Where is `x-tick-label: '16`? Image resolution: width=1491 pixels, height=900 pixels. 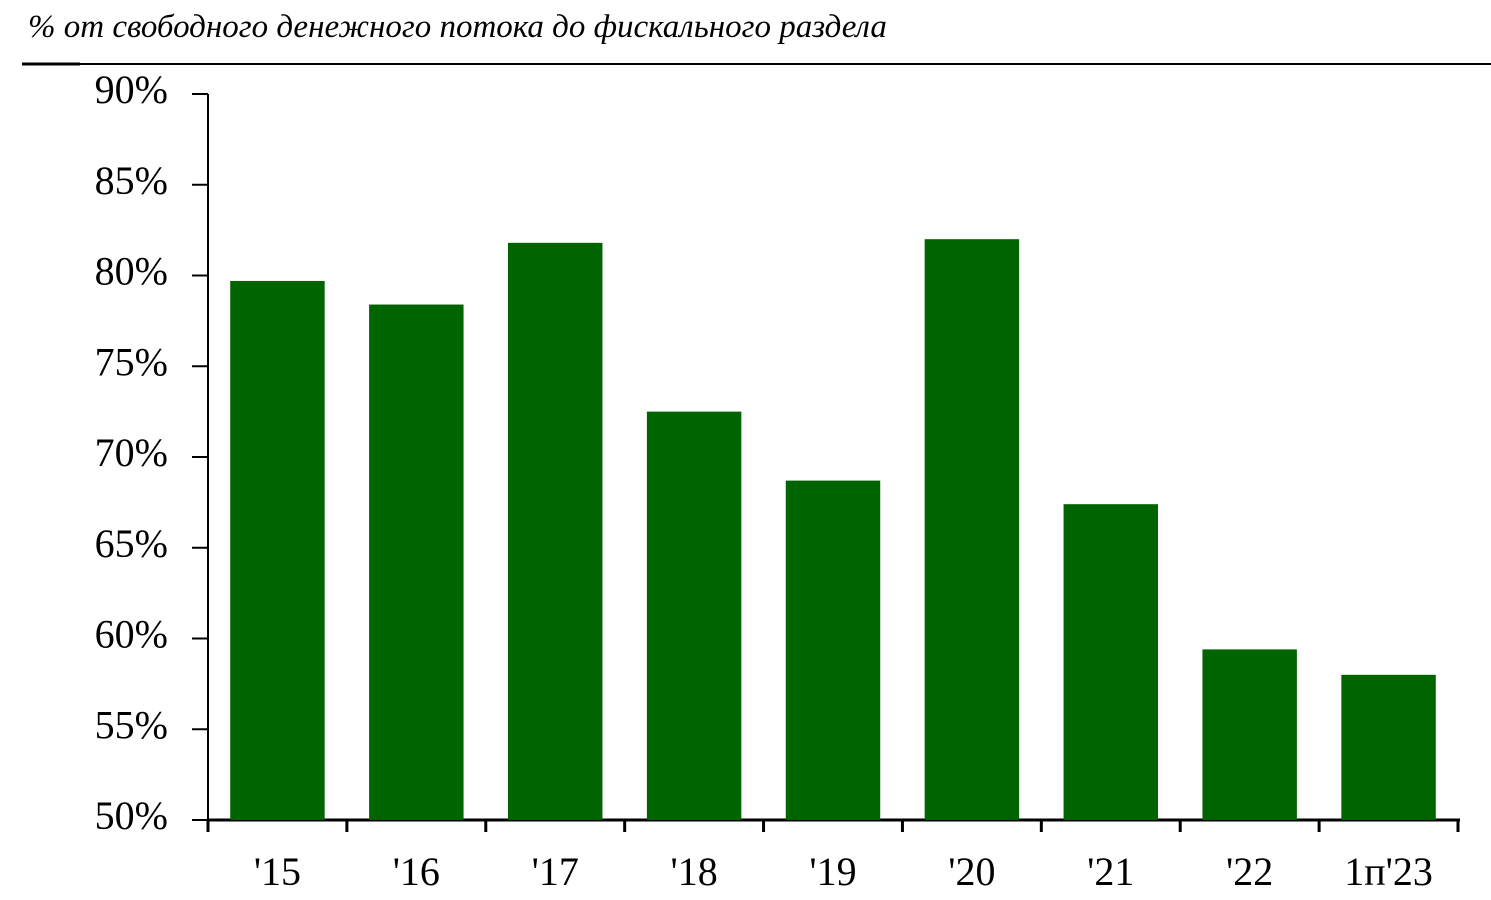
x-tick-label: '16 is located at coordinates (416, 871).